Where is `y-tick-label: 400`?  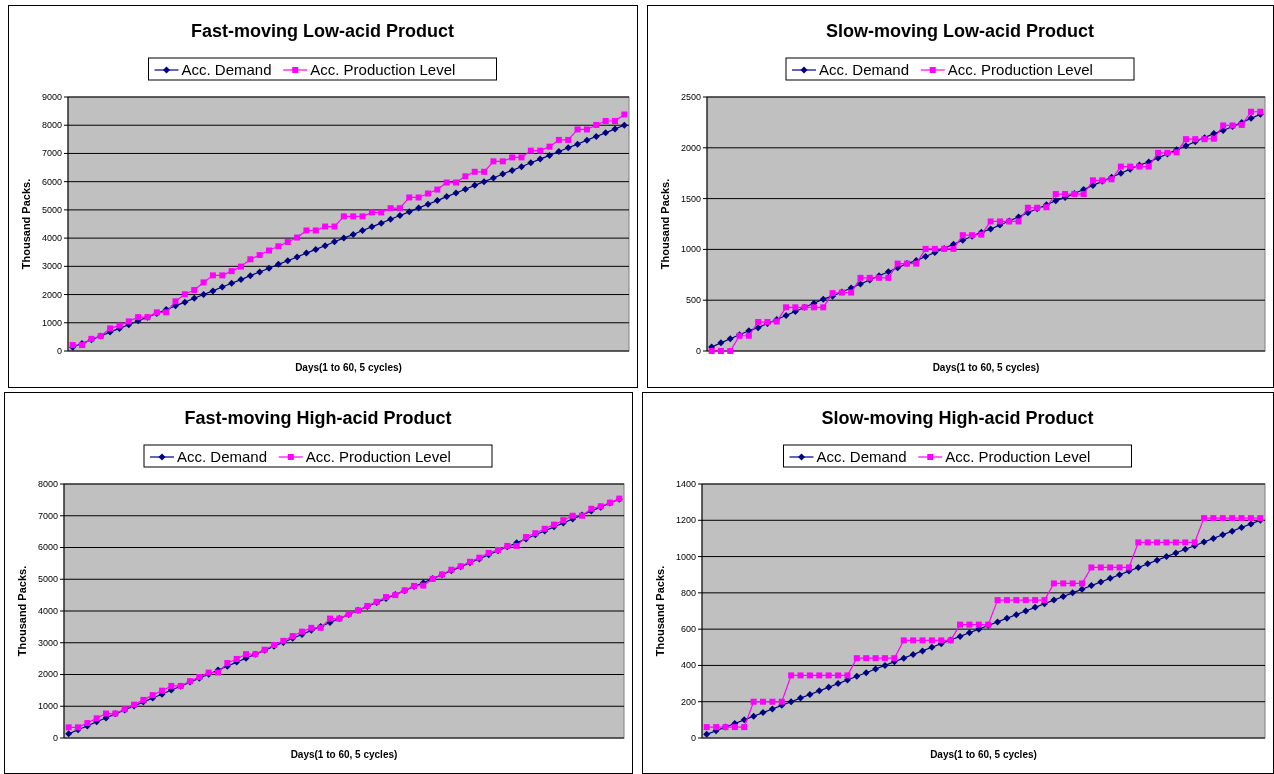
y-tick-label: 400 is located at coordinates (688, 665).